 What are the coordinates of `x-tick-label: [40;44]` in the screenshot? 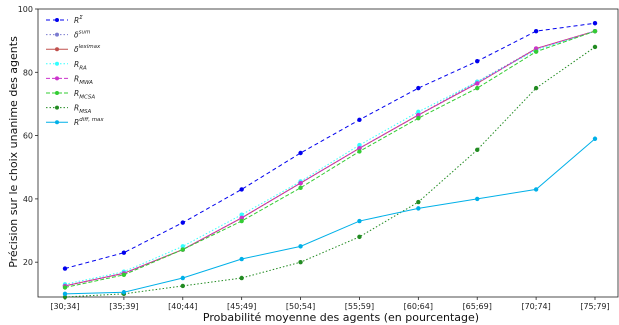 It's located at (182, 306).